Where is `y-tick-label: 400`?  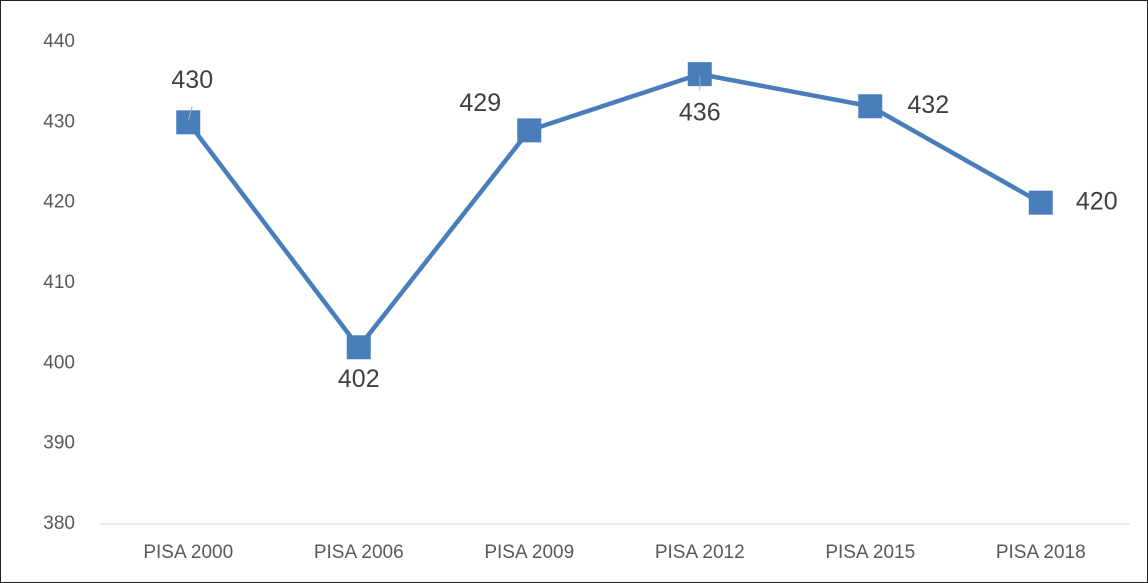 y-tick-label: 400 is located at coordinates (59, 362).